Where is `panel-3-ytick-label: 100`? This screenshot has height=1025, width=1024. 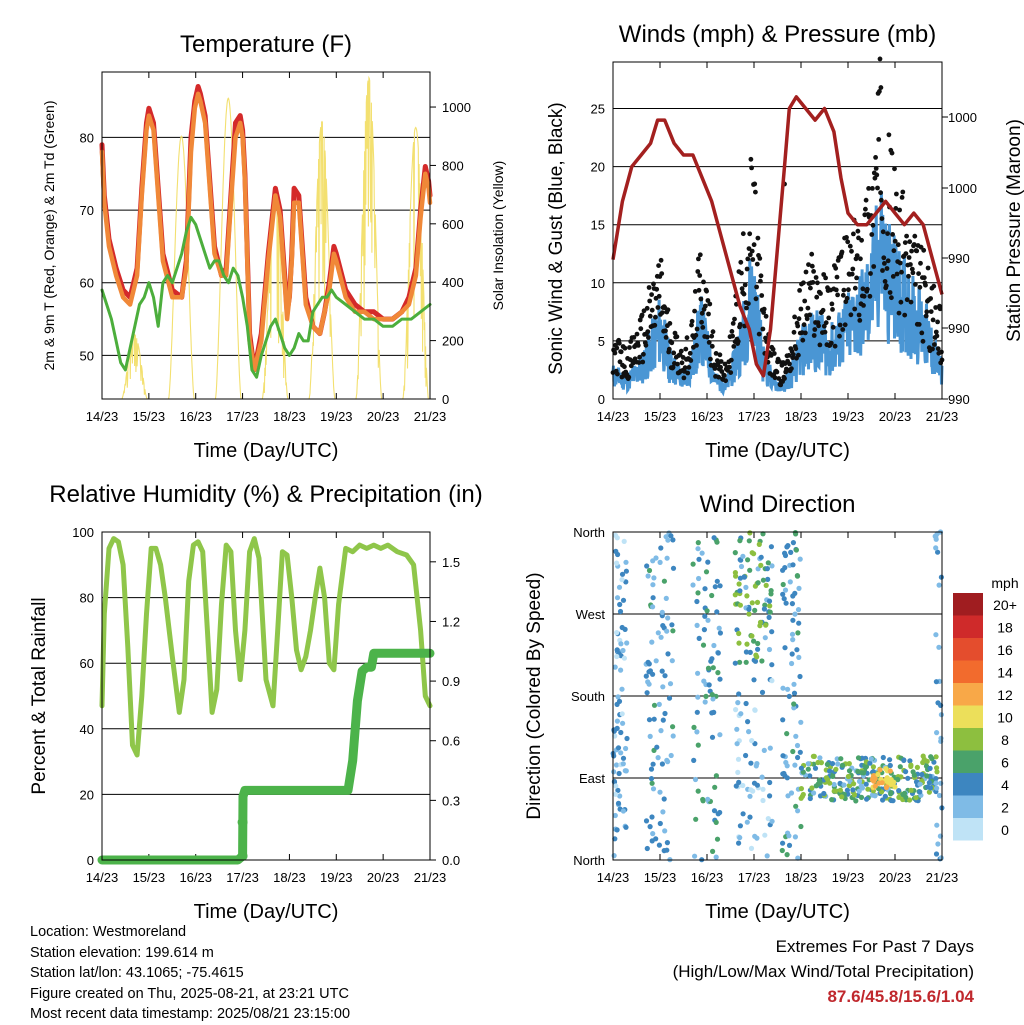
panel-3-ytick-label: 100 is located at coordinates (83, 532).